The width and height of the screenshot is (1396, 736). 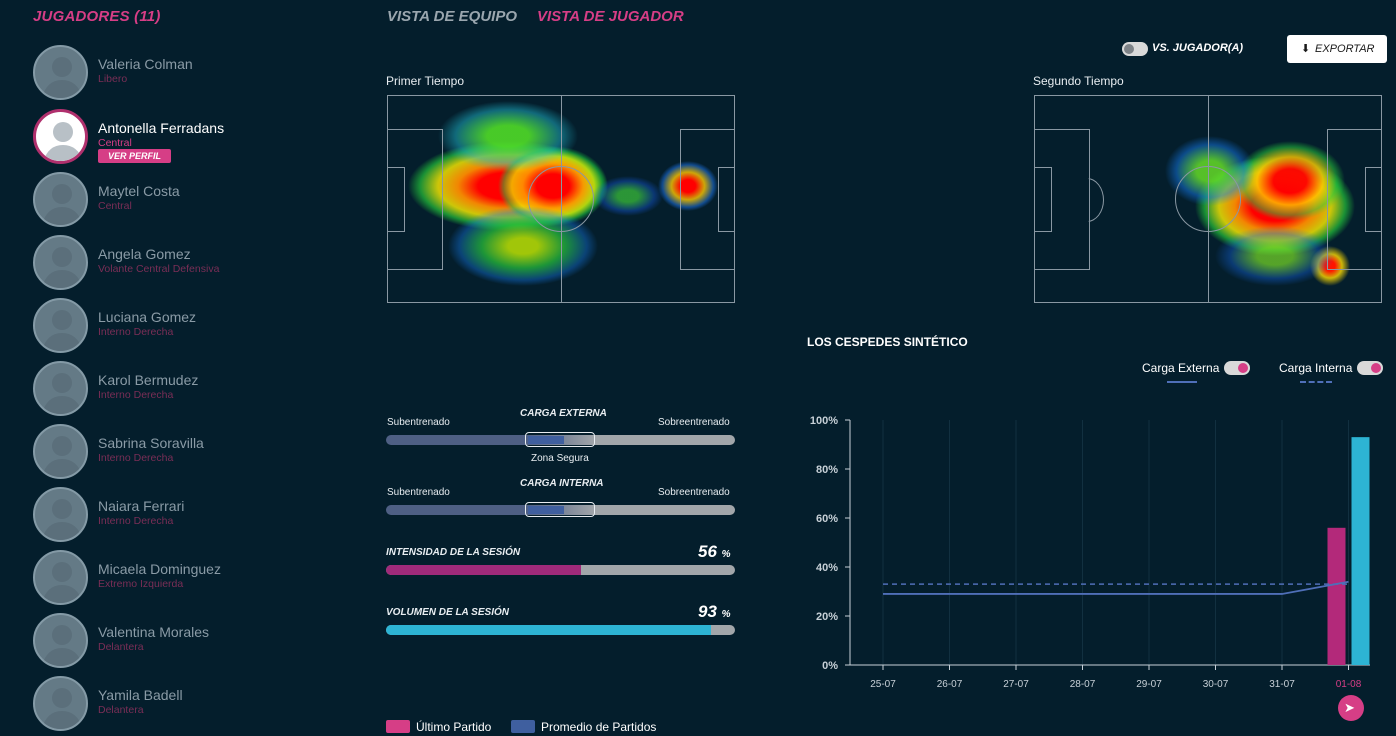 I want to click on player-item: Sabrina Soravilla Interno Derecha, so click(x=183, y=452).